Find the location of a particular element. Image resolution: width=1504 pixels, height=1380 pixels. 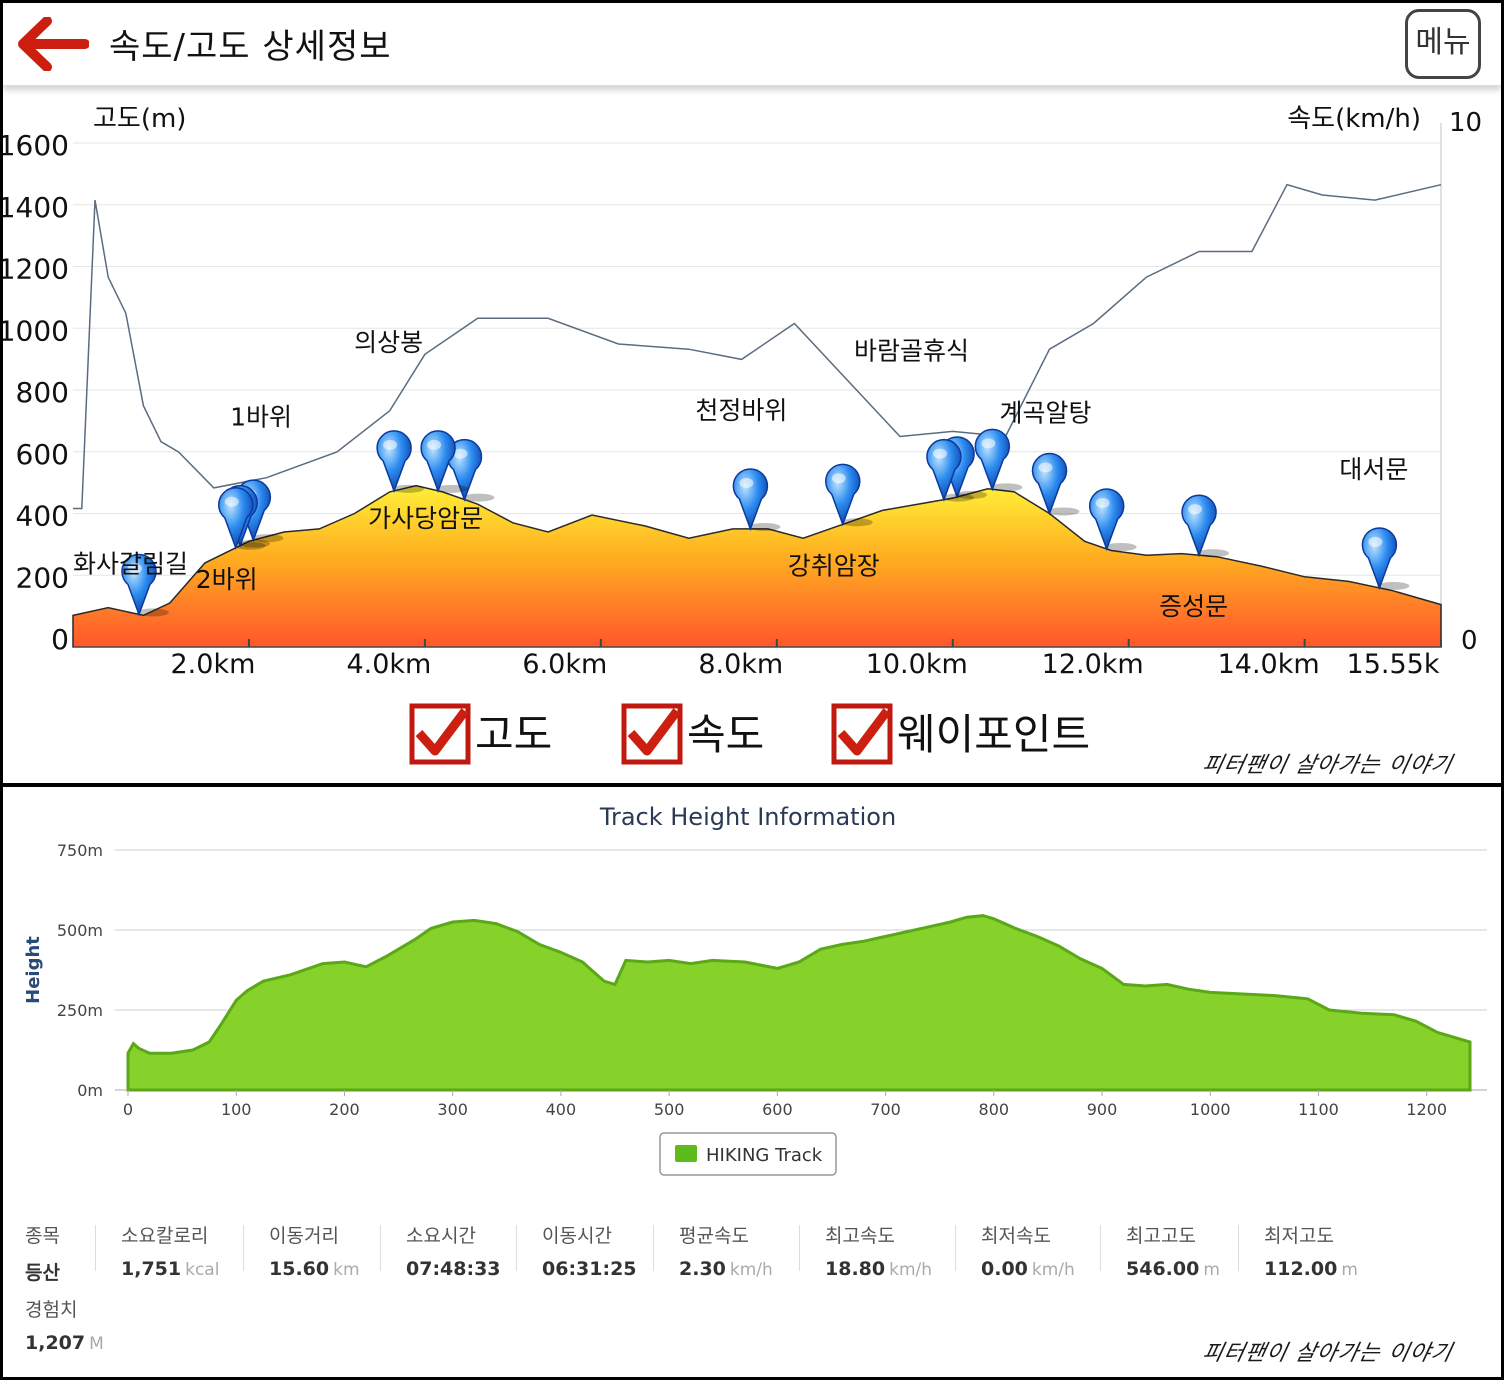

waypoint-label: 증성문 is located at coordinates (1193, 606).